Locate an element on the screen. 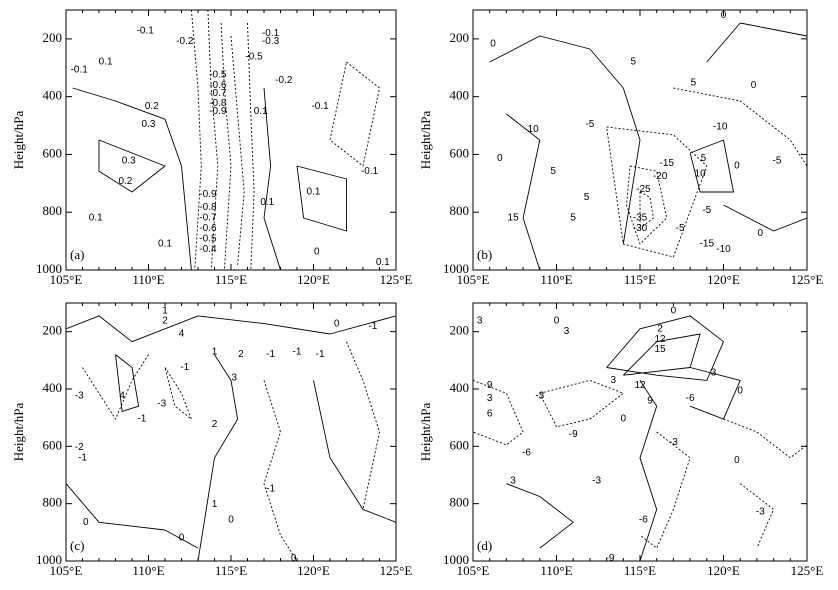  contour-label: -0.7 is located at coordinates (218, 93).